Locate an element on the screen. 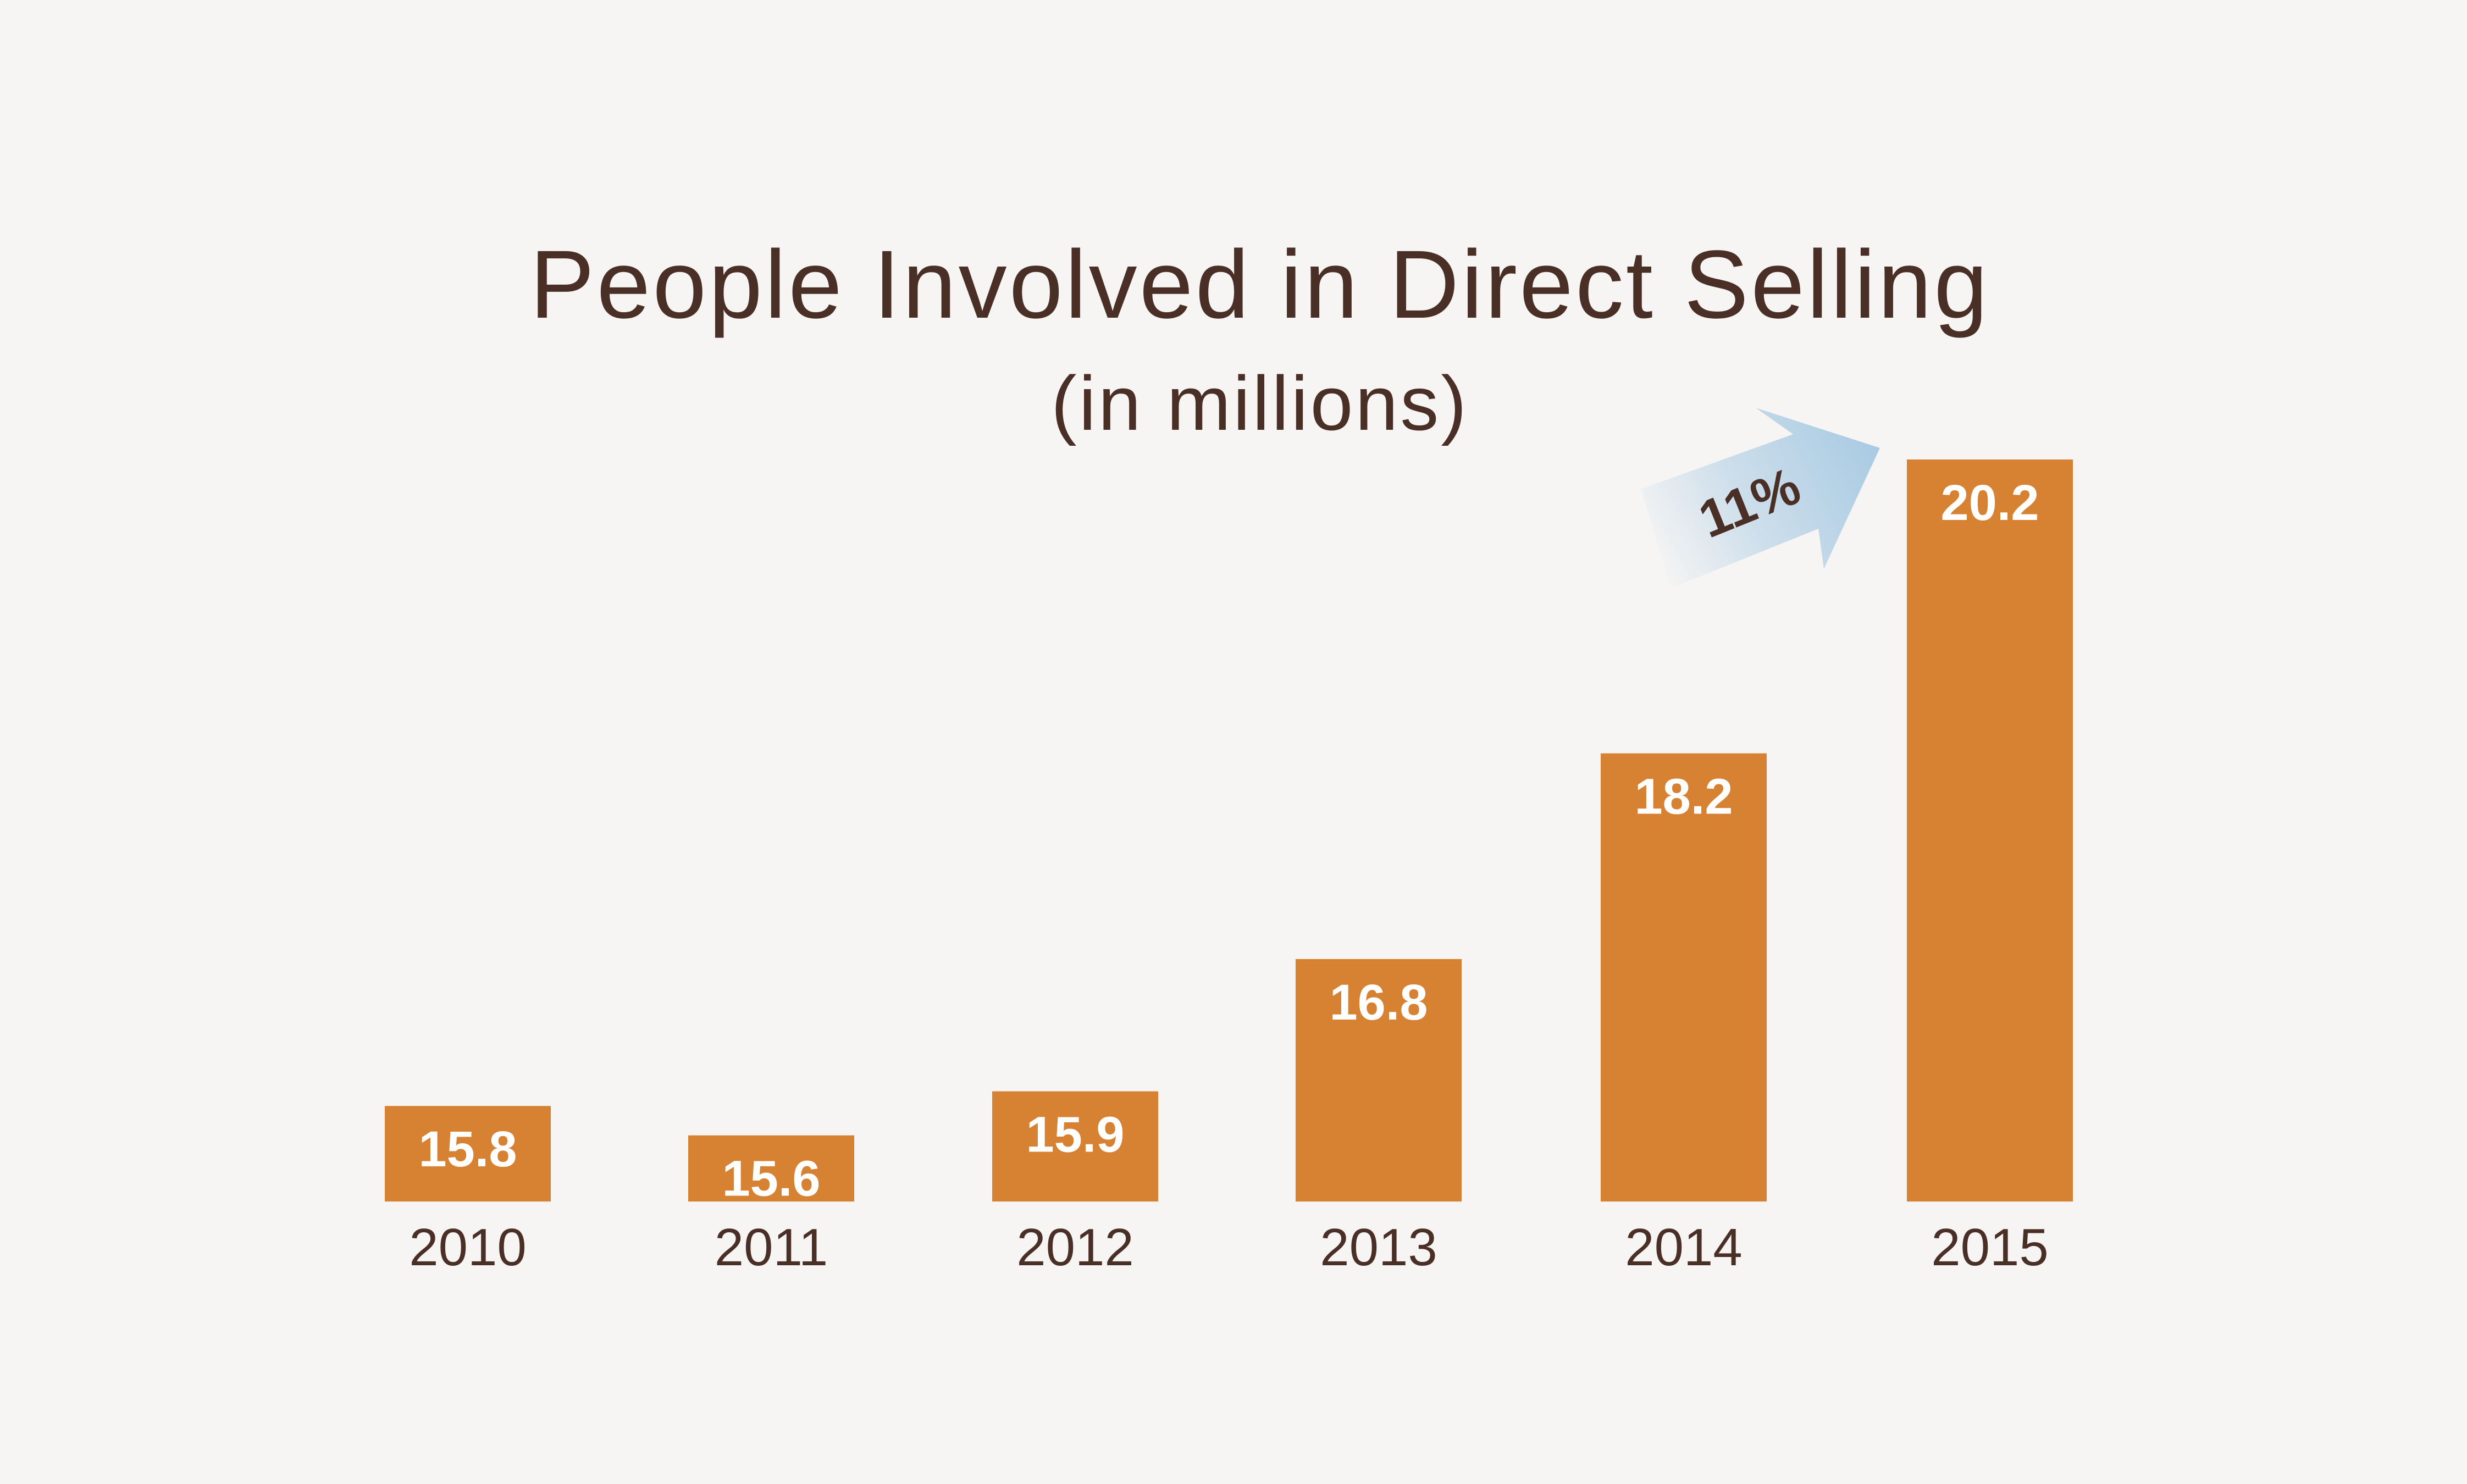 Image resolution: width=2467 pixels, height=1484 pixels. chart-title: People Involved in Direct Selling is located at coordinates (1260, 285).